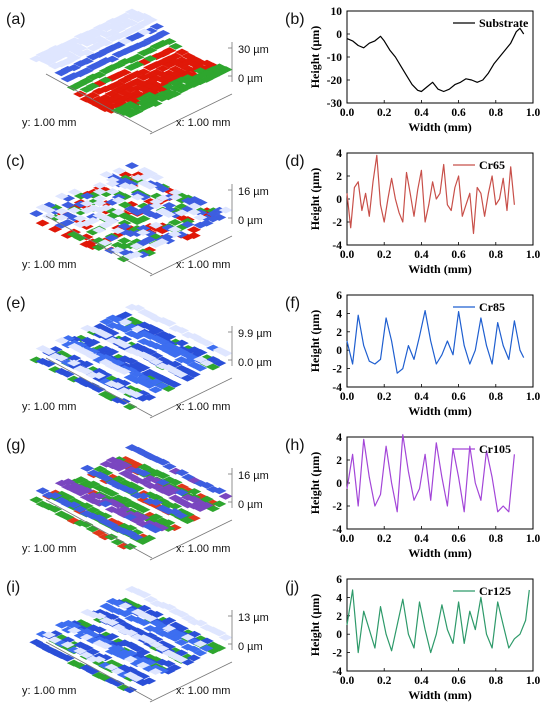 The image size is (550, 715). Describe the element at coordinates (337, 388) in the screenshot. I see `y-tick-label: -4` at that location.